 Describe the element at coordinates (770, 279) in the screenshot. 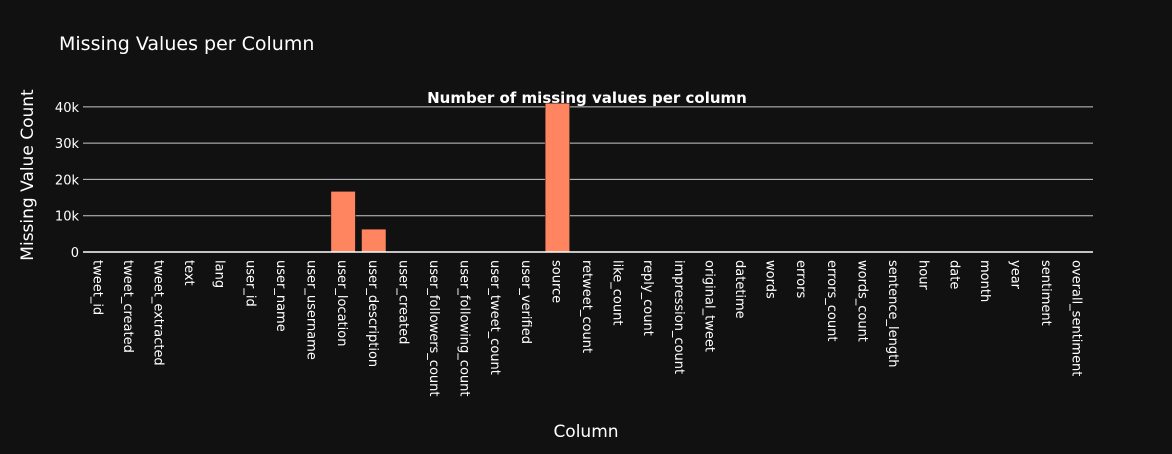

I see `x-tick-label: words` at that location.